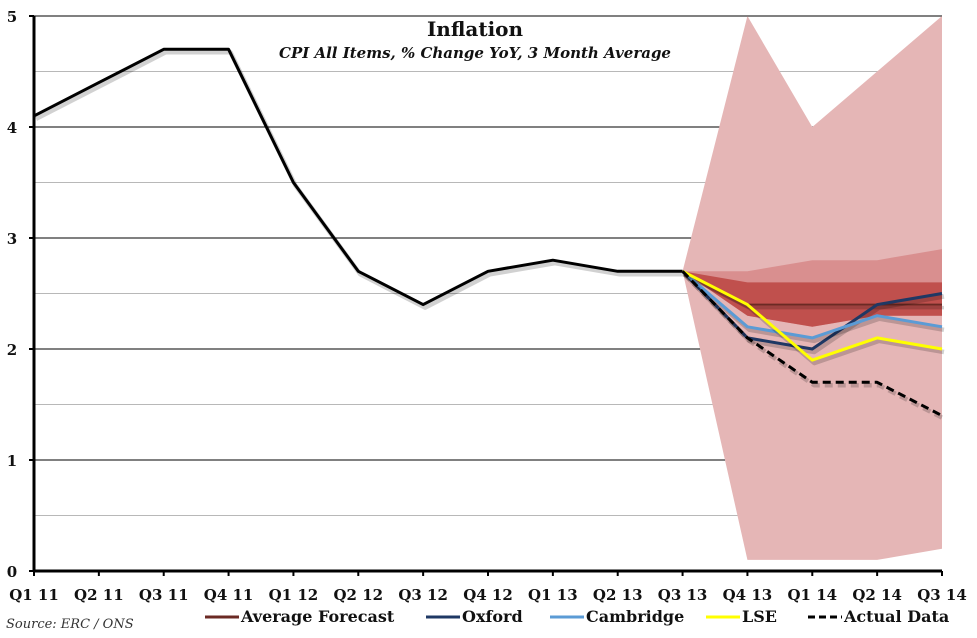 The height and width of the screenshot is (638, 977). What do you see at coordinates (294, 595) in the screenshot?
I see `x-tick-label: Q1 12` at bounding box center [294, 595].